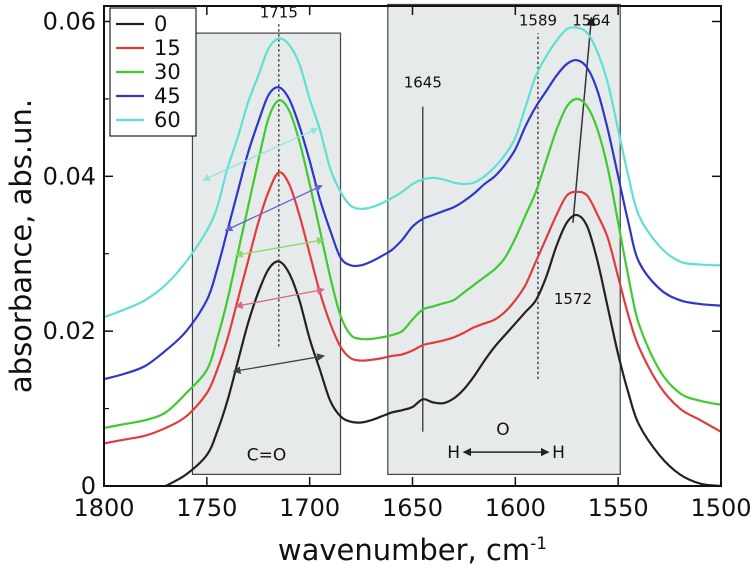  Describe the element at coordinates (69, 21) in the screenshot. I see `y-tick-label: 0.06` at that location.